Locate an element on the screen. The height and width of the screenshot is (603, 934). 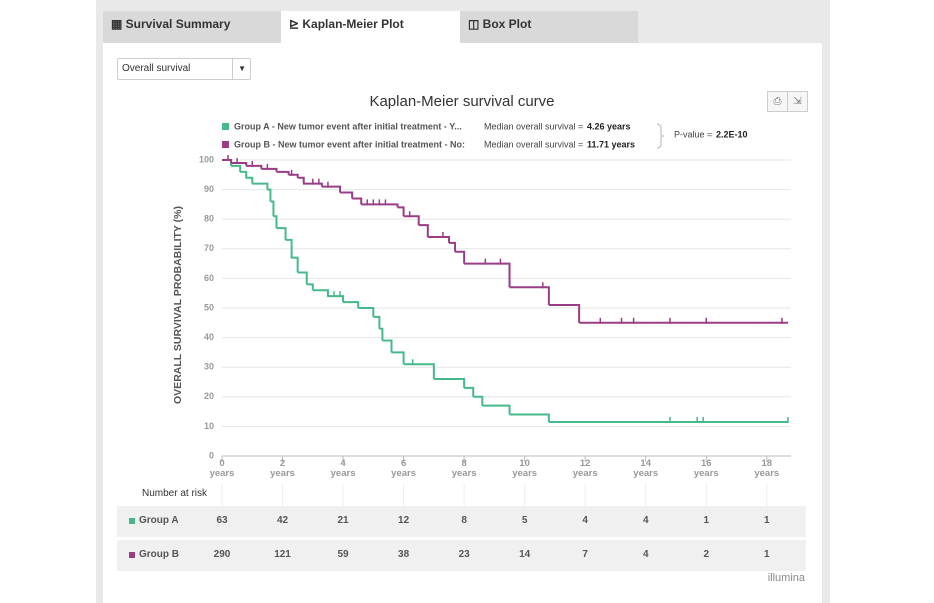
tab-label: Survival Summary is located at coordinates (178, 24).